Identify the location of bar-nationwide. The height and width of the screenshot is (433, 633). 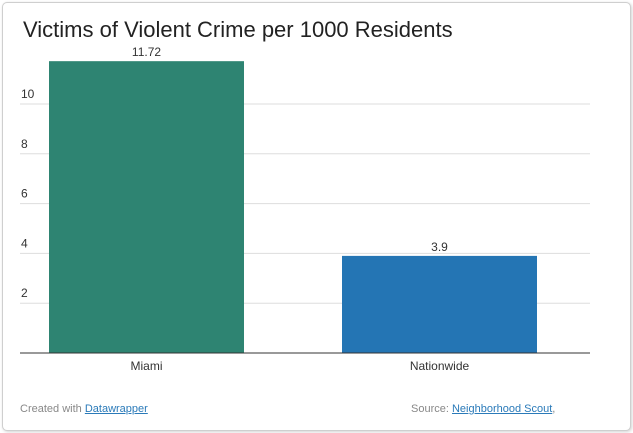
(439, 304).